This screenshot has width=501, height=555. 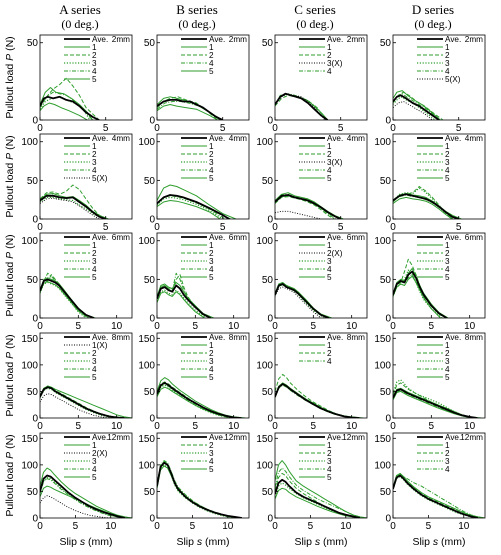 I want to click on legend-label: 2(X), so click(x=335, y=253).